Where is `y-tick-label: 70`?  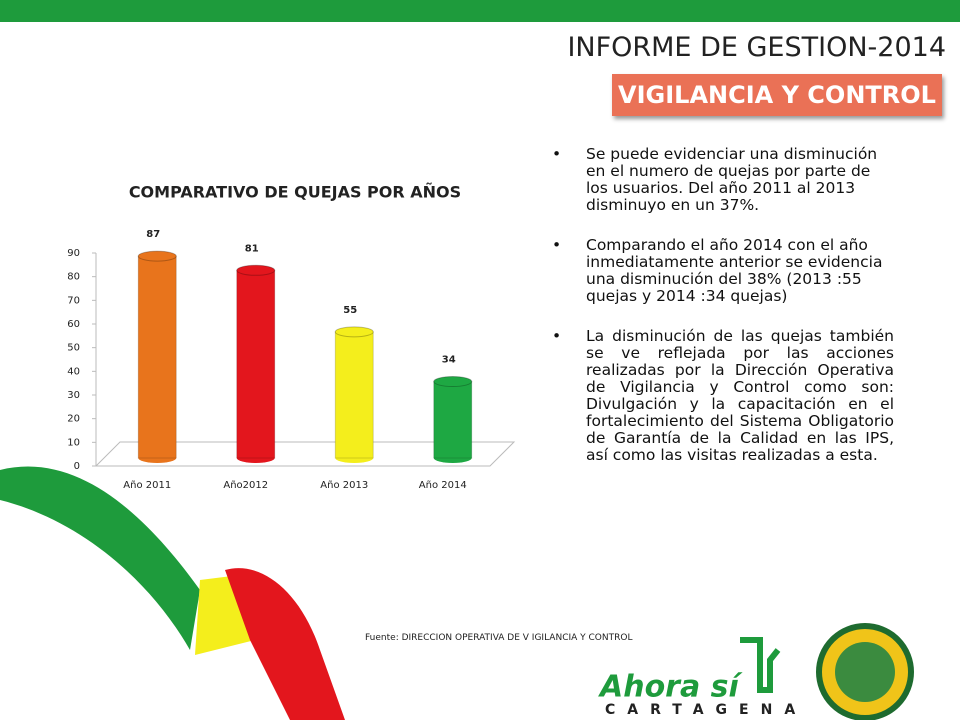 y-tick-label: 70 is located at coordinates (73, 300).